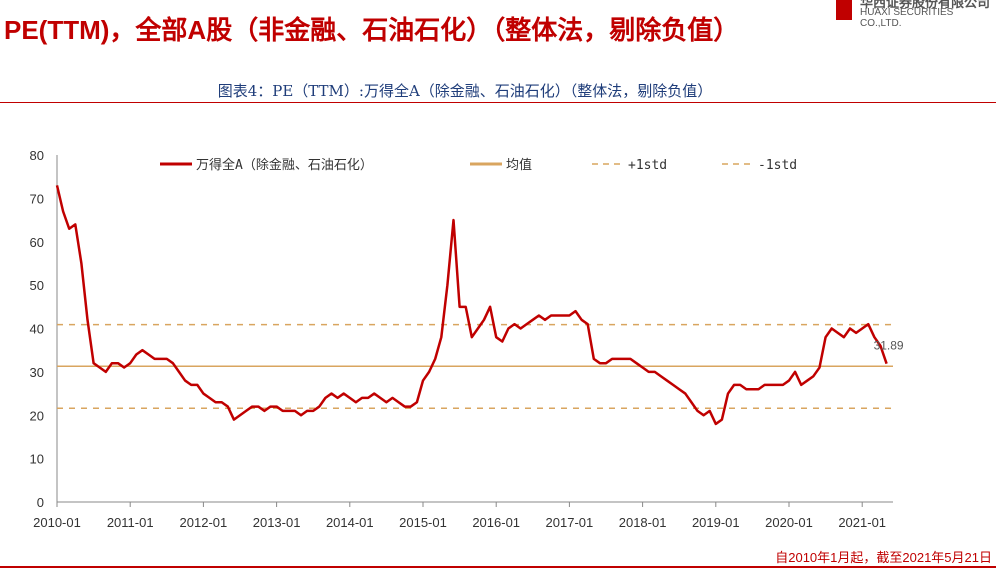  I want to click on logo-mark-icon, so click(844, 10).